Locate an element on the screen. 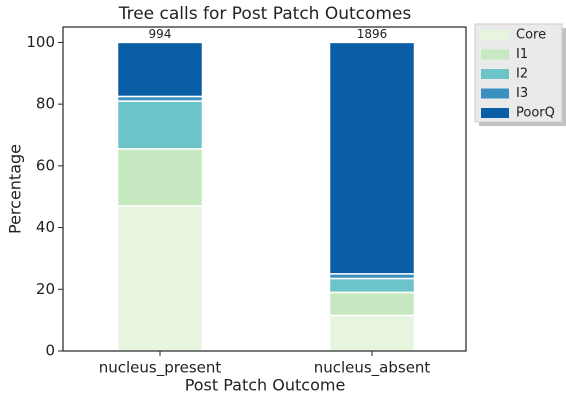 The height and width of the screenshot is (402, 566). y-tick-label: 100 is located at coordinates (40, 42).